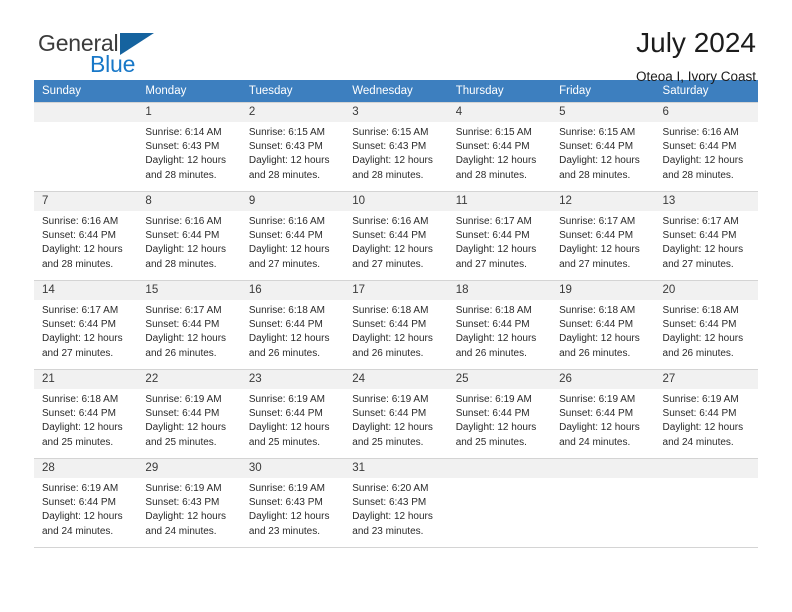 The width and height of the screenshot is (792, 612). Describe the element at coordinates (292, 290) in the screenshot. I see `day-number: 16` at that location.